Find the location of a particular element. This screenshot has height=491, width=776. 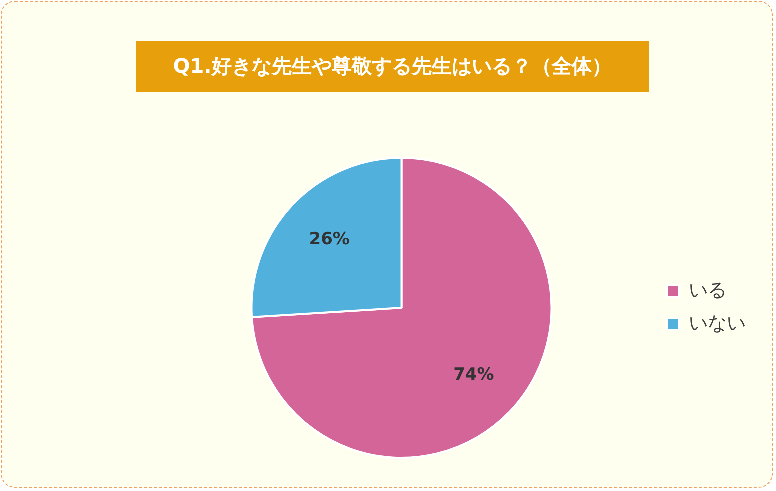

data-label: 26% is located at coordinates (329, 240).